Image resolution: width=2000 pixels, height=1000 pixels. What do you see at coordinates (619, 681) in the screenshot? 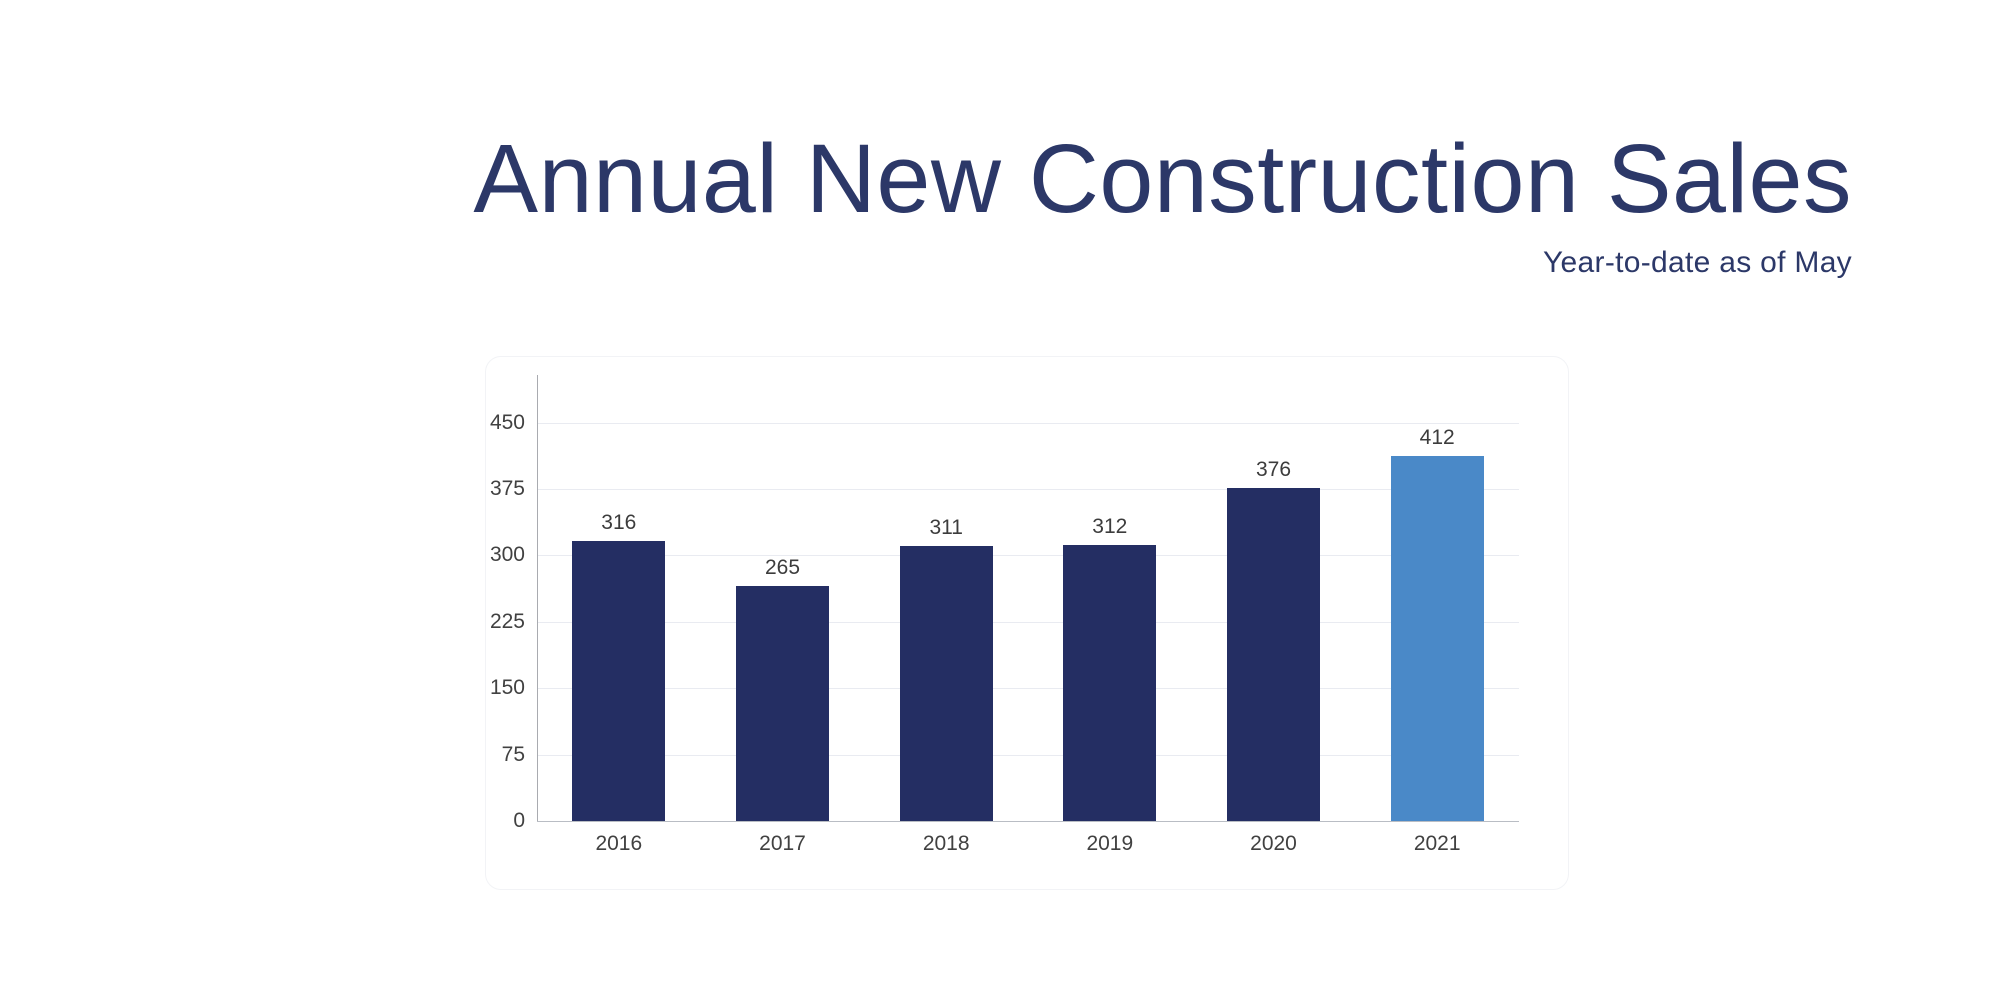
I see `bar-2016` at bounding box center [619, 681].